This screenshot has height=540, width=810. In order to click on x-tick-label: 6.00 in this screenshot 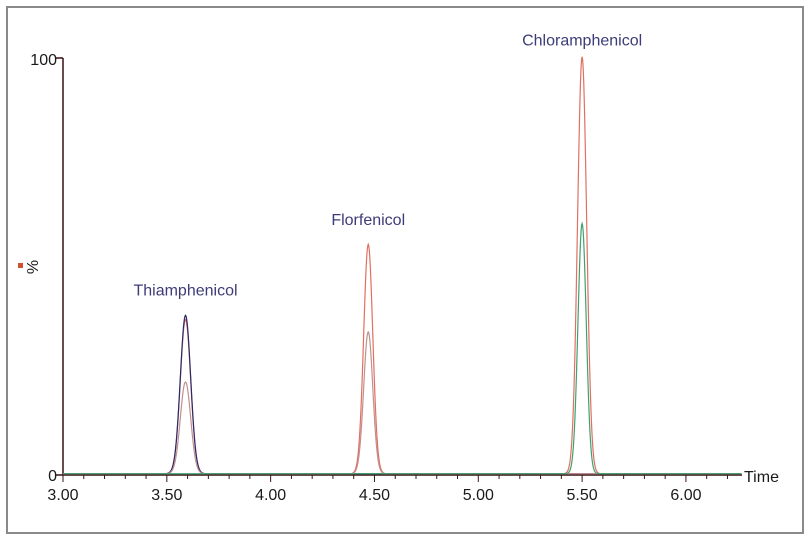, I will do `click(685, 495)`.